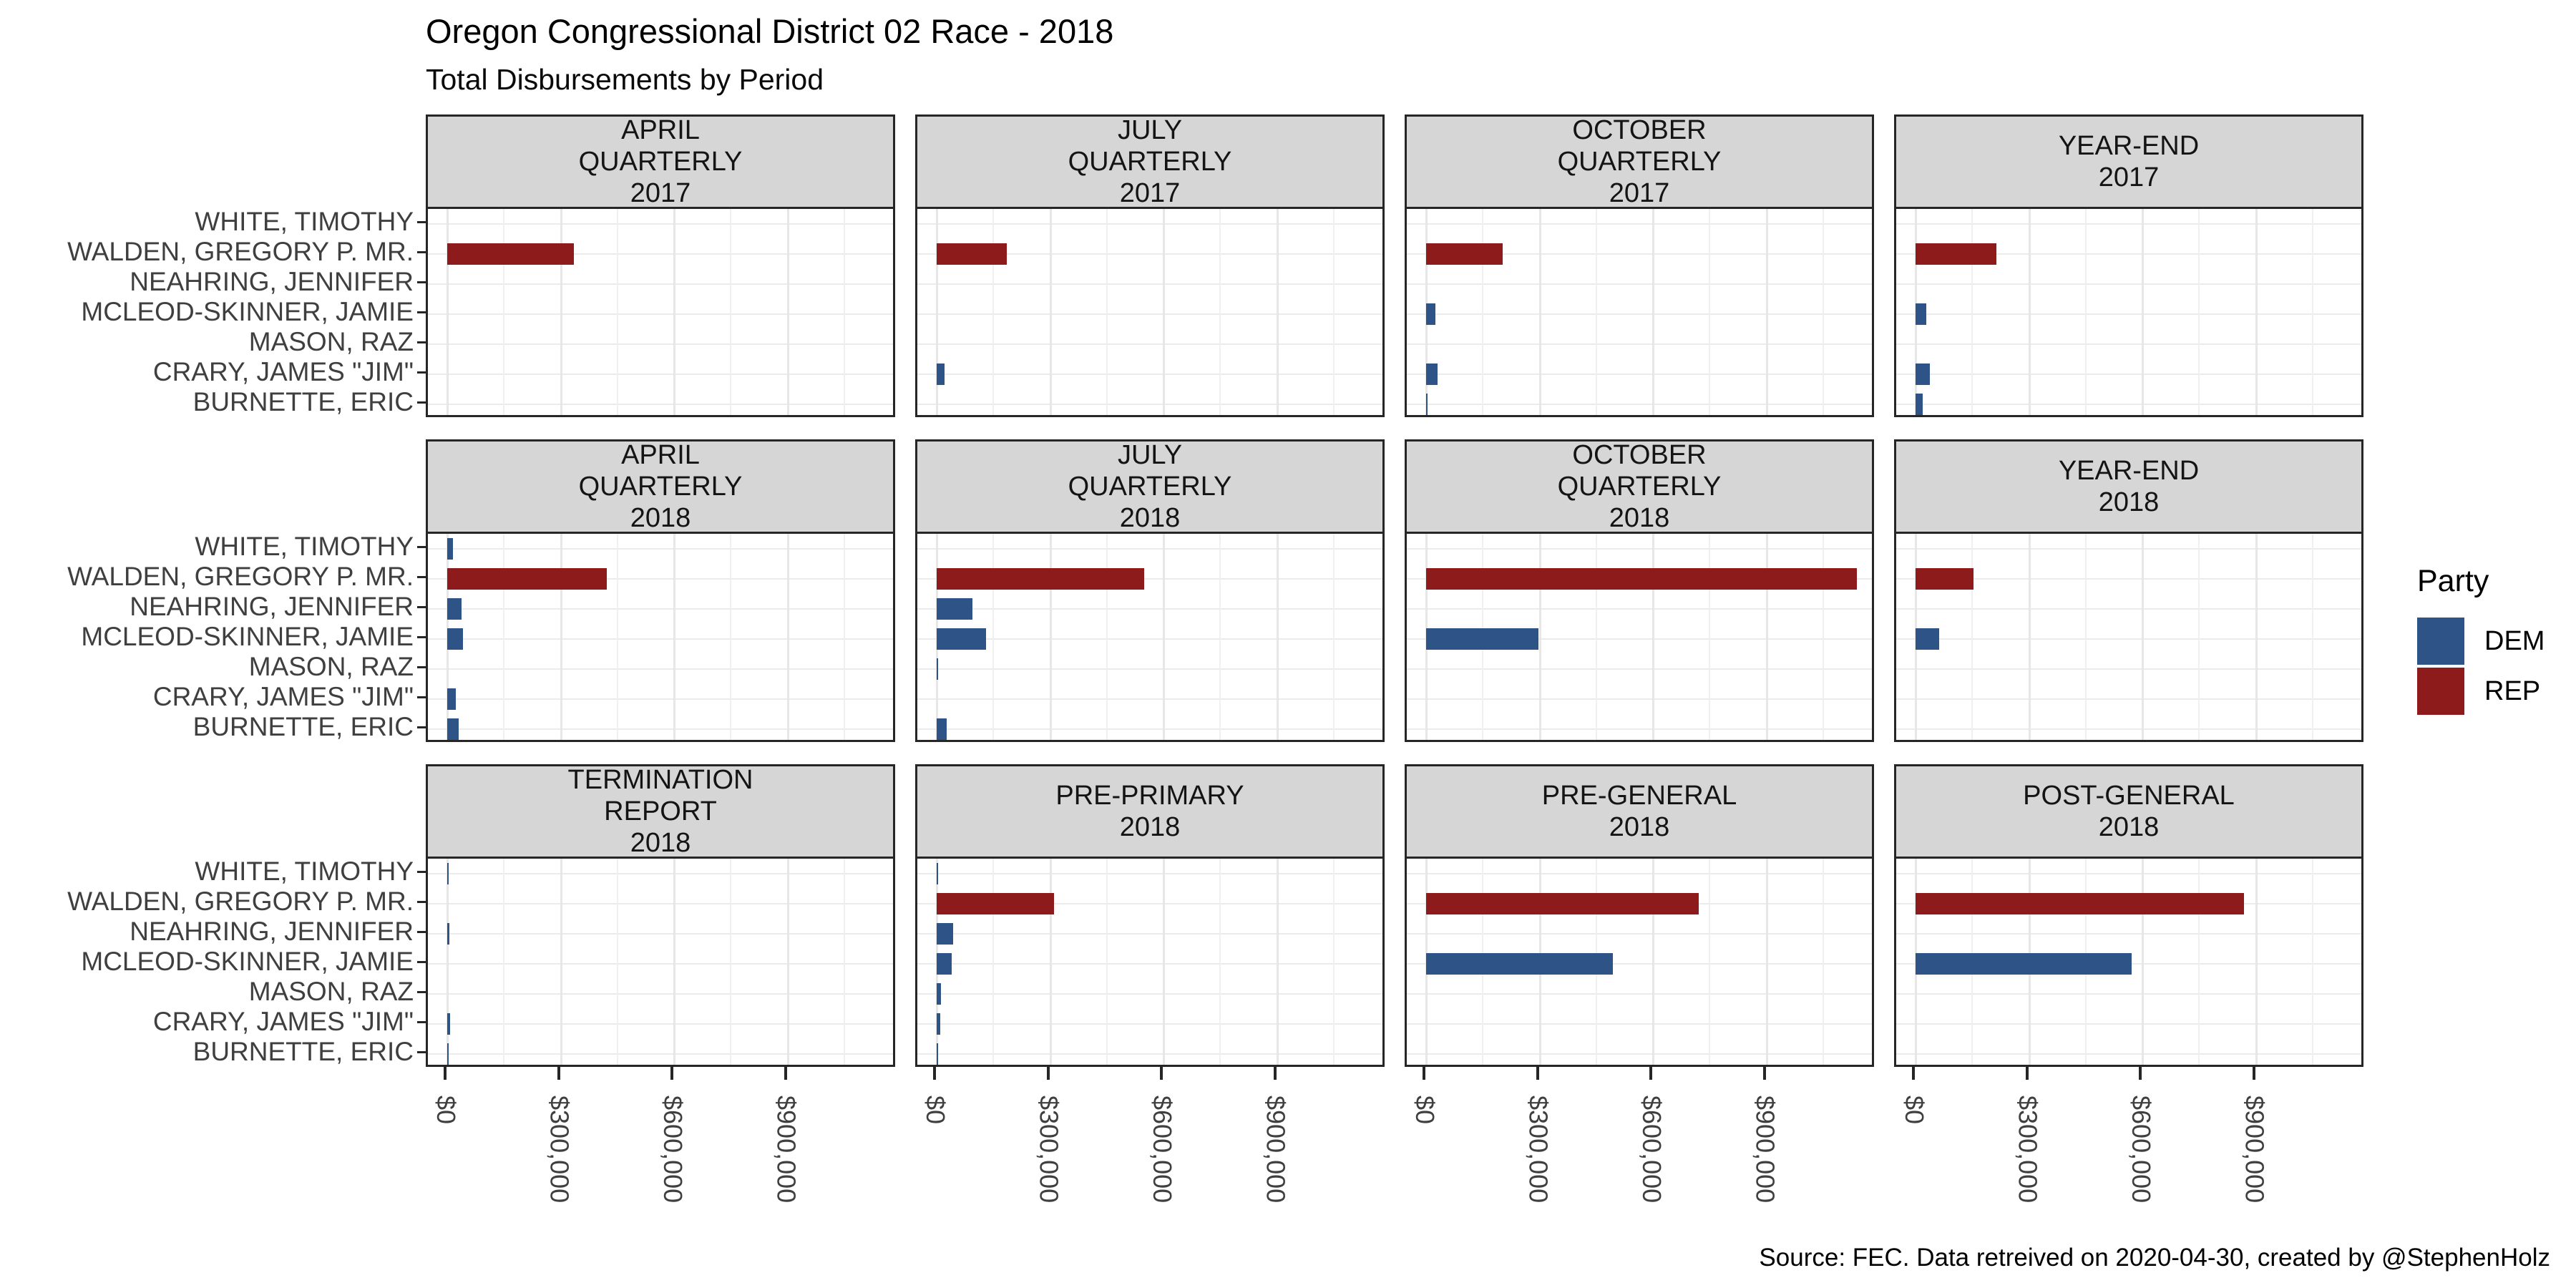  What do you see at coordinates (1639, 454) in the screenshot?
I see `facet-strip-line: OCTOBER` at bounding box center [1639, 454].